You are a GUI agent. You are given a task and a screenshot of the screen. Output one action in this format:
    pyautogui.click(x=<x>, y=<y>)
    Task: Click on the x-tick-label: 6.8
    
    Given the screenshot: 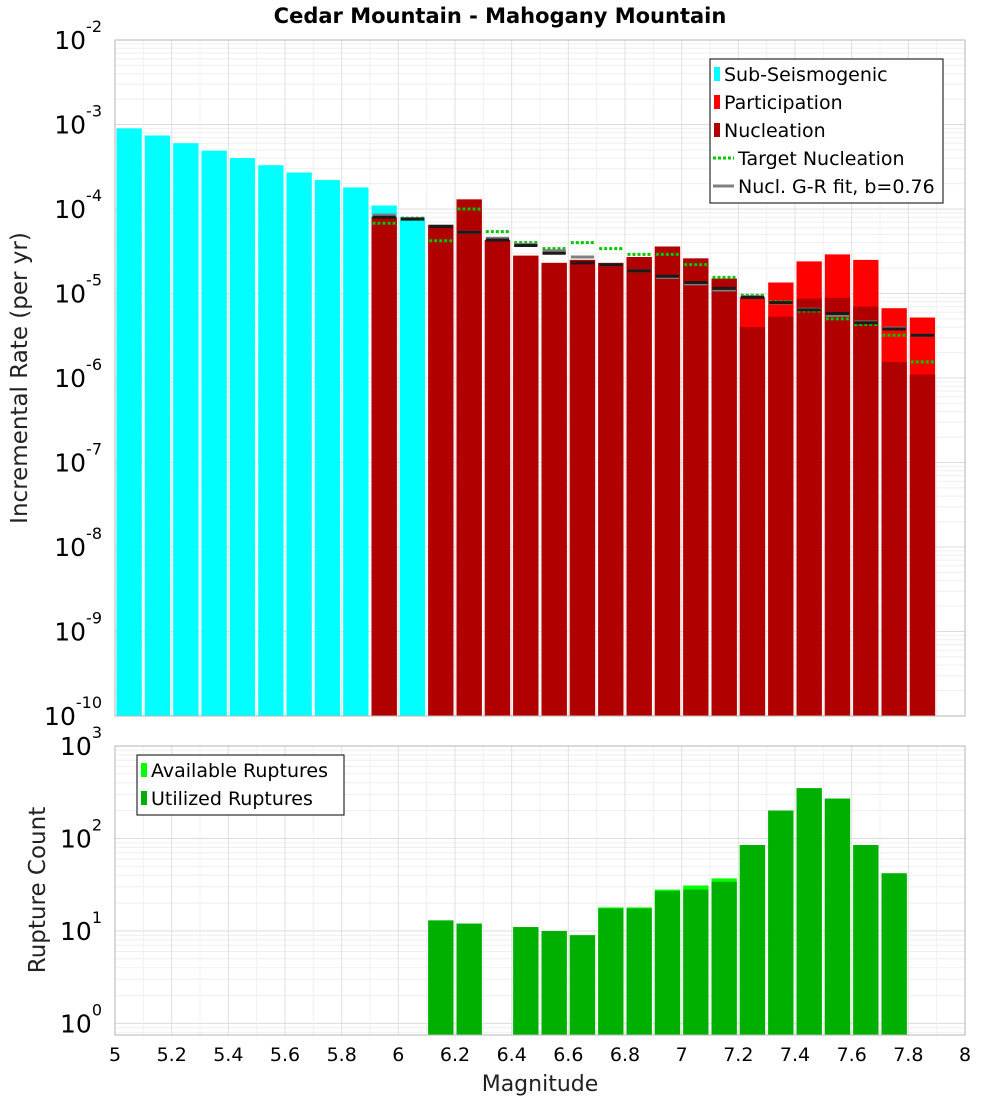 What is the action you would take?
    pyautogui.click(x=625, y=1055)
    